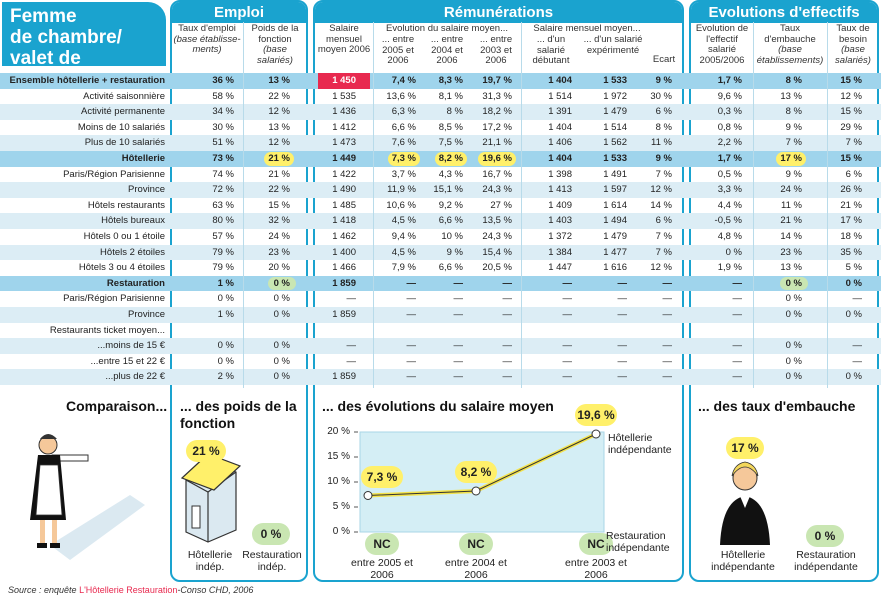 This screenshot has width=881, height=598. I want to click on header-salaire-moyen: Salaire mensuel moyen 2006, so click(344, 39).